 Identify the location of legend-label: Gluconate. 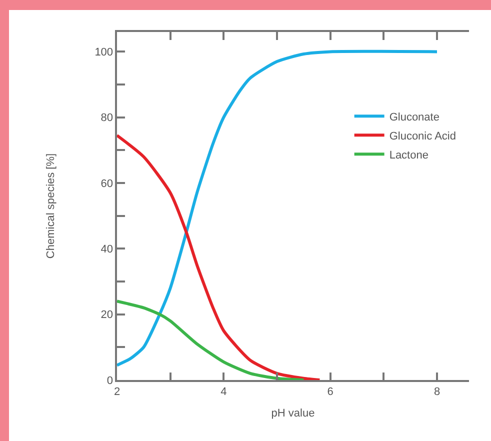
(414, 117).